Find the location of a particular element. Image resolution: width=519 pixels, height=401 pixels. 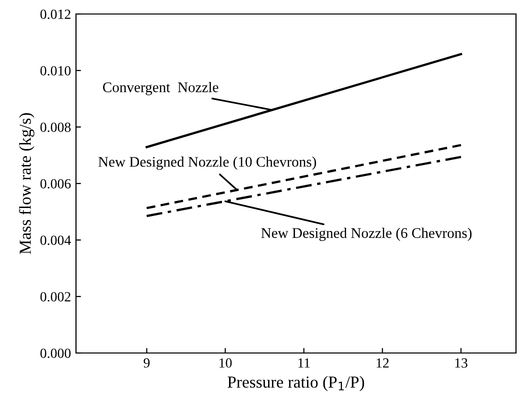

x-tick-label: 13 is located at coordinates (461, 363).